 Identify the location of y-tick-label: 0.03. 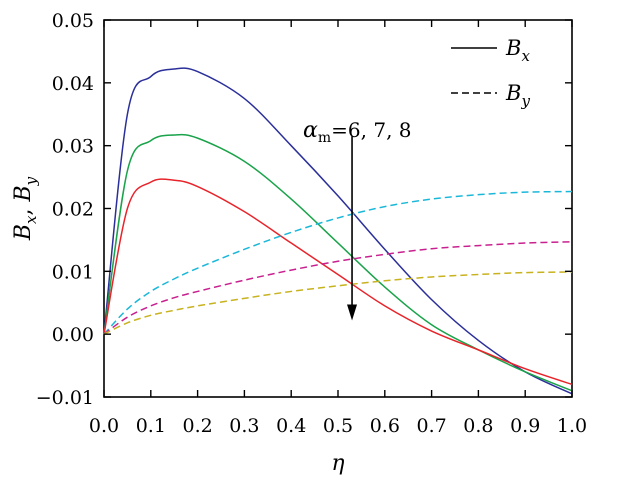
(73, 147).